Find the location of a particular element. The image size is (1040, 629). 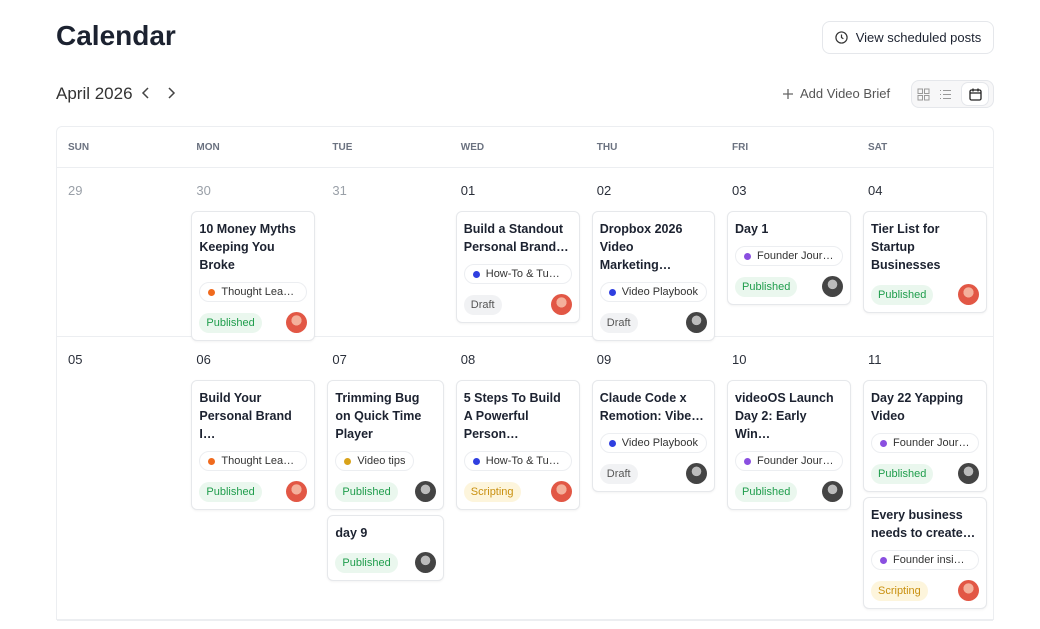

post-card: Day 1 Founder Journ… Published is located at coordinates (789, 258).